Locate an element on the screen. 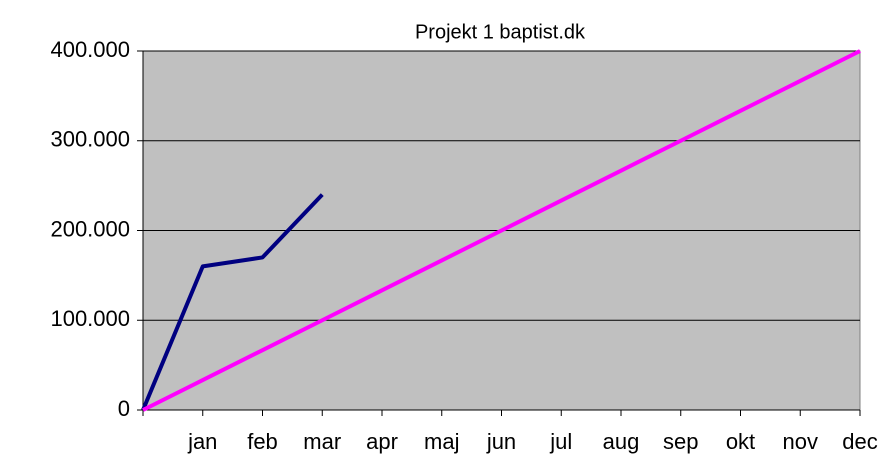 This screenshot has height=459, width=887. x-tick-label: mar is located at coordinates (322, 441).